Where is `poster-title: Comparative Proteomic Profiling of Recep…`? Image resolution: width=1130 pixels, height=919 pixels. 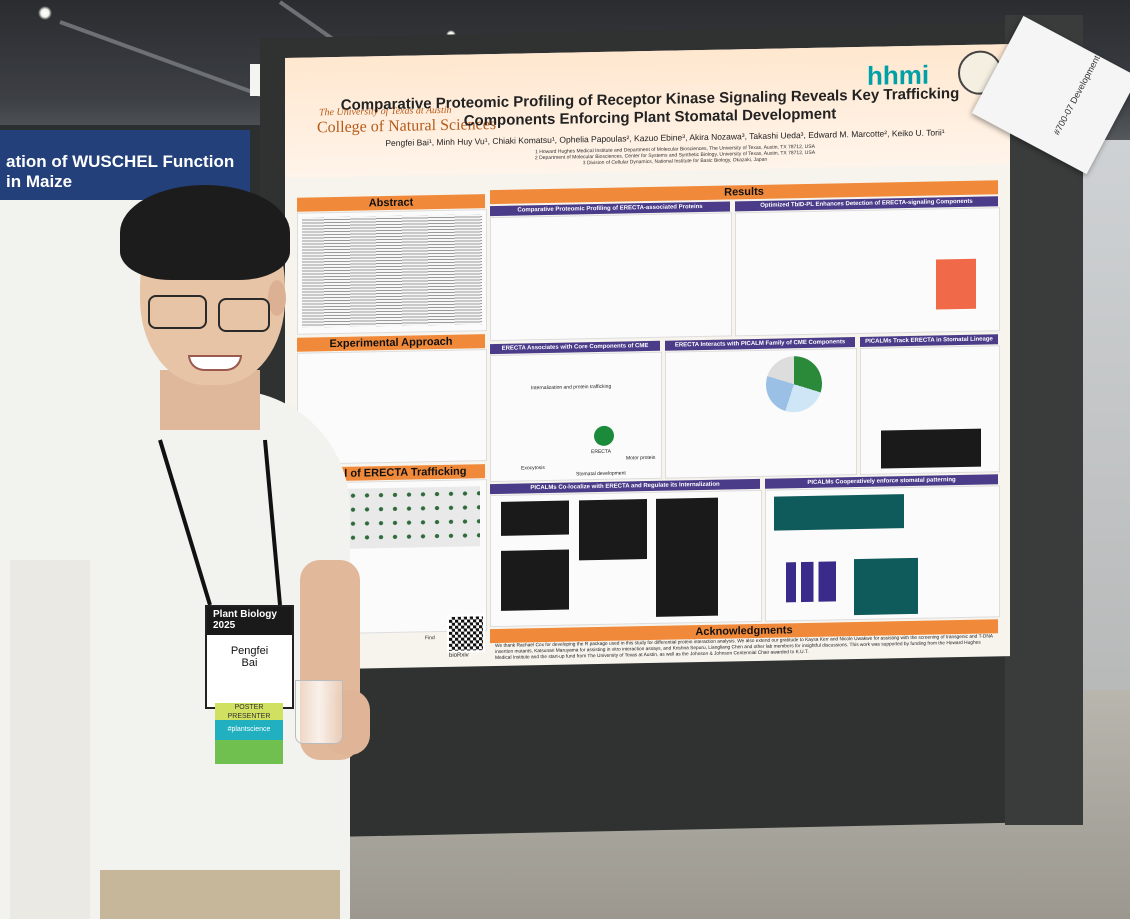 poster-title: Comparative Proteomic Profiling of Recep… is located at coordinates (650, 107).